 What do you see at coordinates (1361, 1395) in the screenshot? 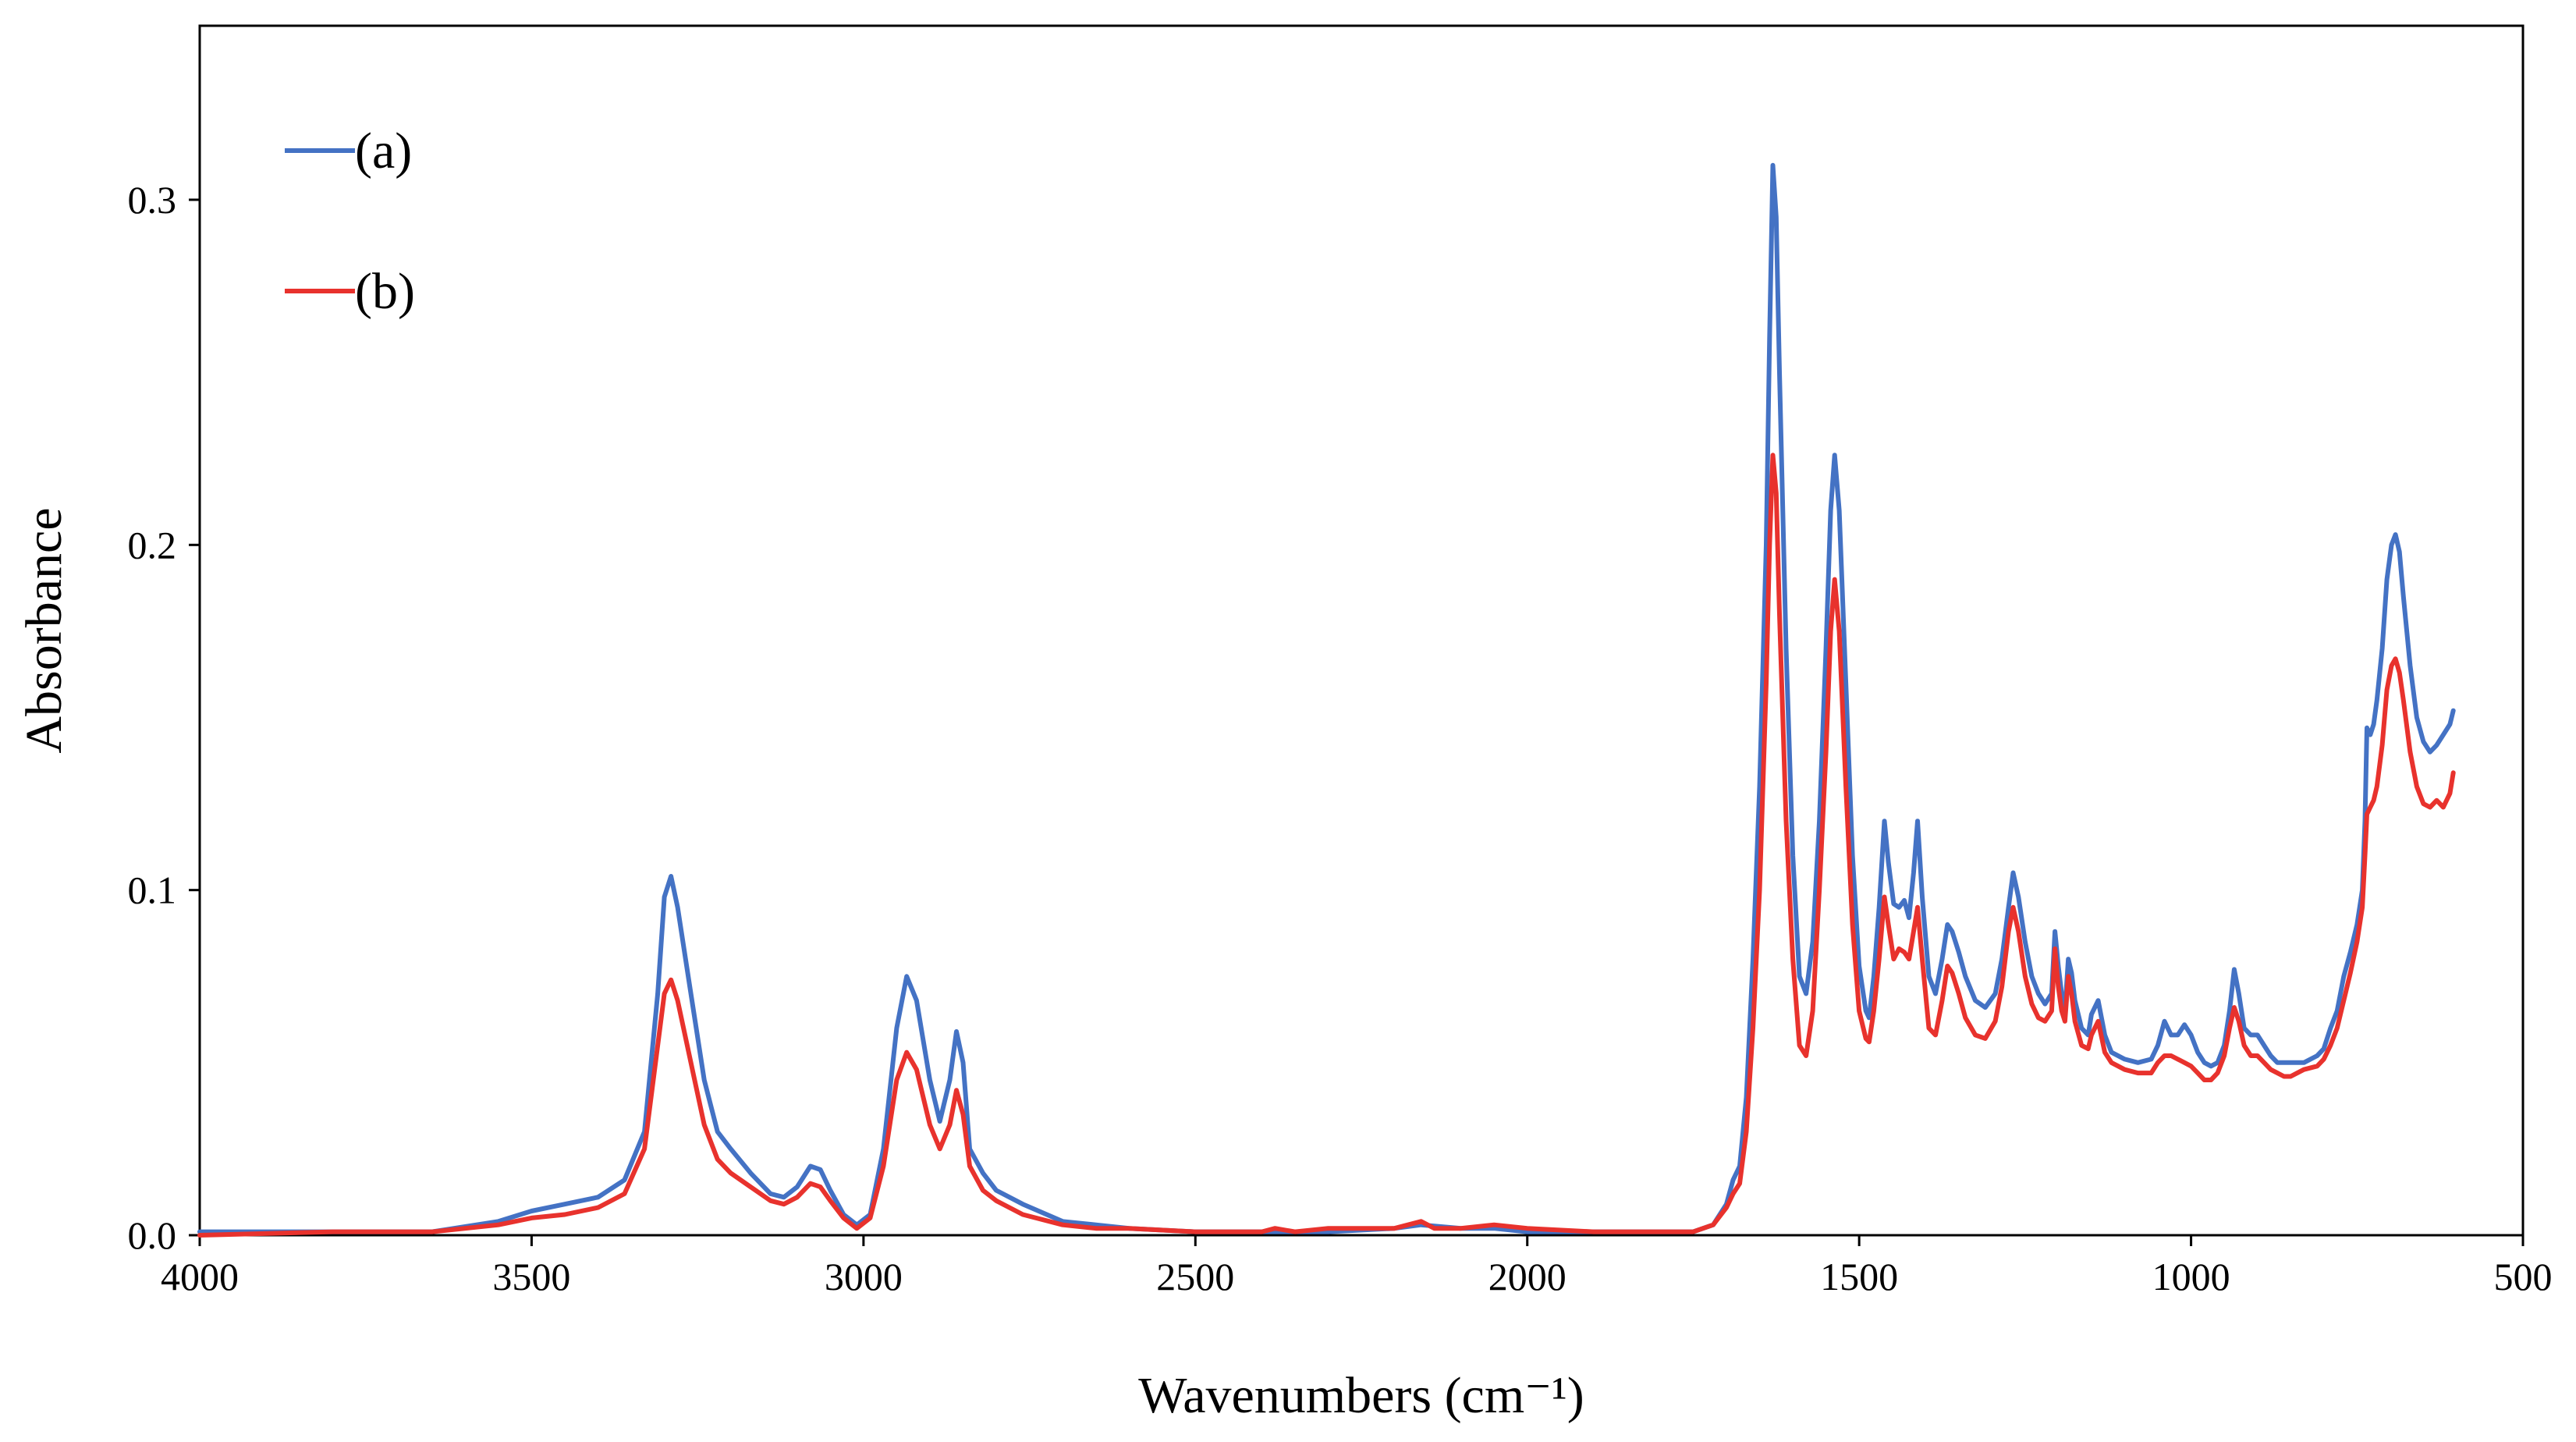
I see `x-axis-title: Wavenumbers (cm⁻¹)` at bounding box center [1361, 1395].